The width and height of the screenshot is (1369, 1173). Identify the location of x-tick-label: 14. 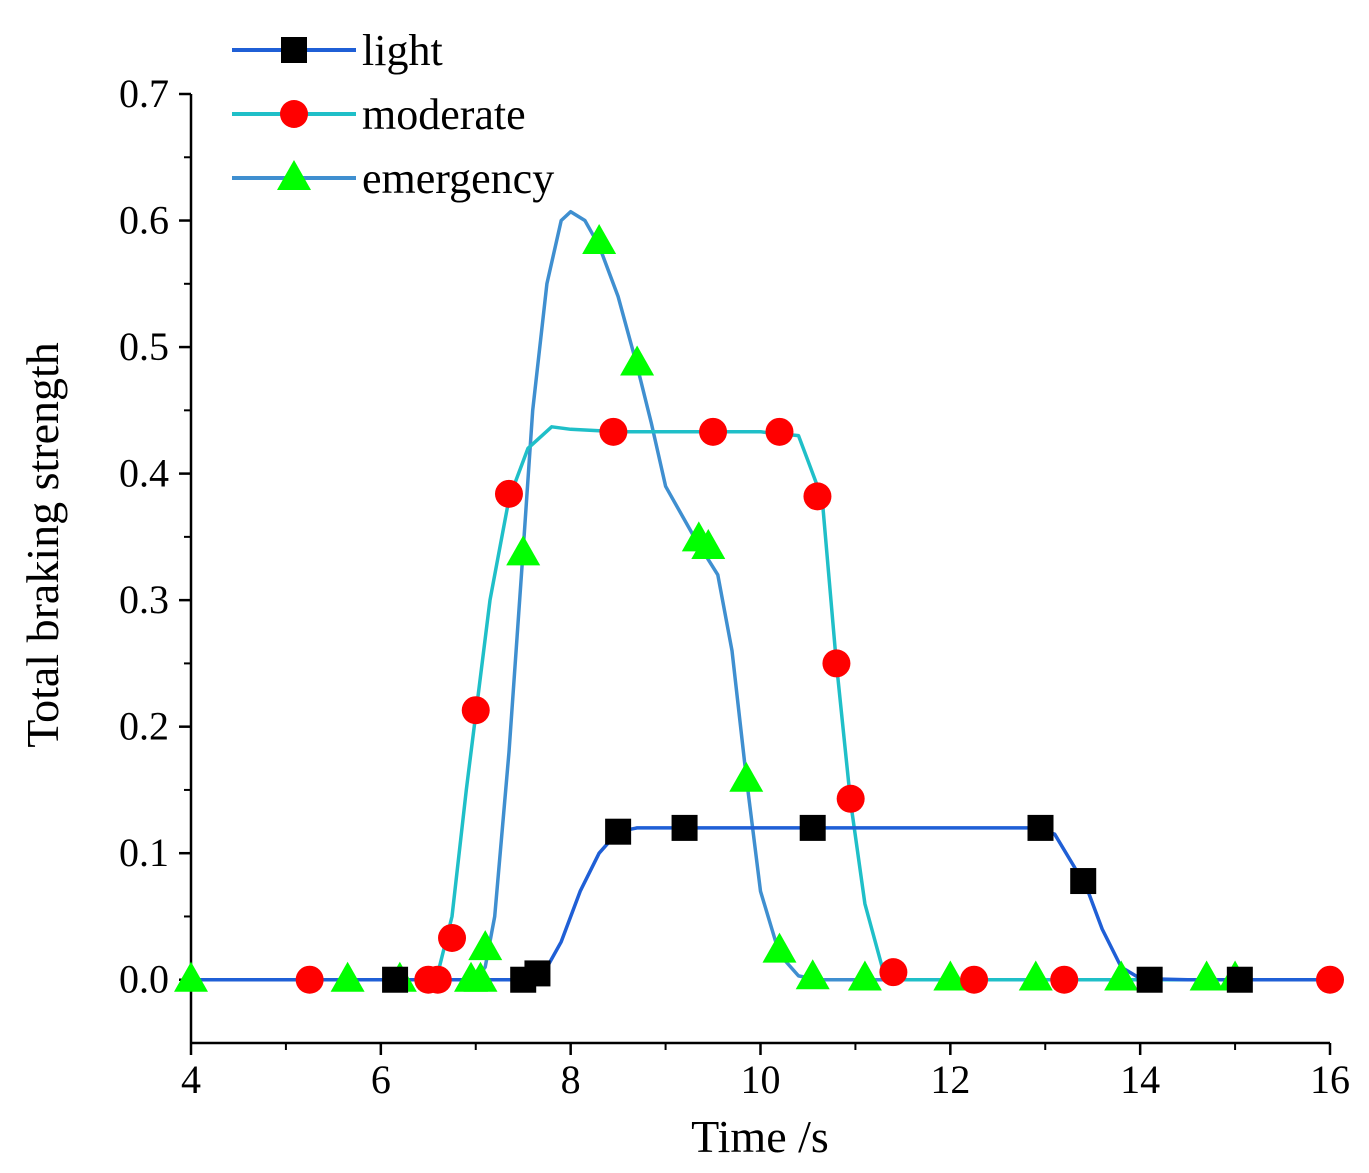
(1140, 1079).